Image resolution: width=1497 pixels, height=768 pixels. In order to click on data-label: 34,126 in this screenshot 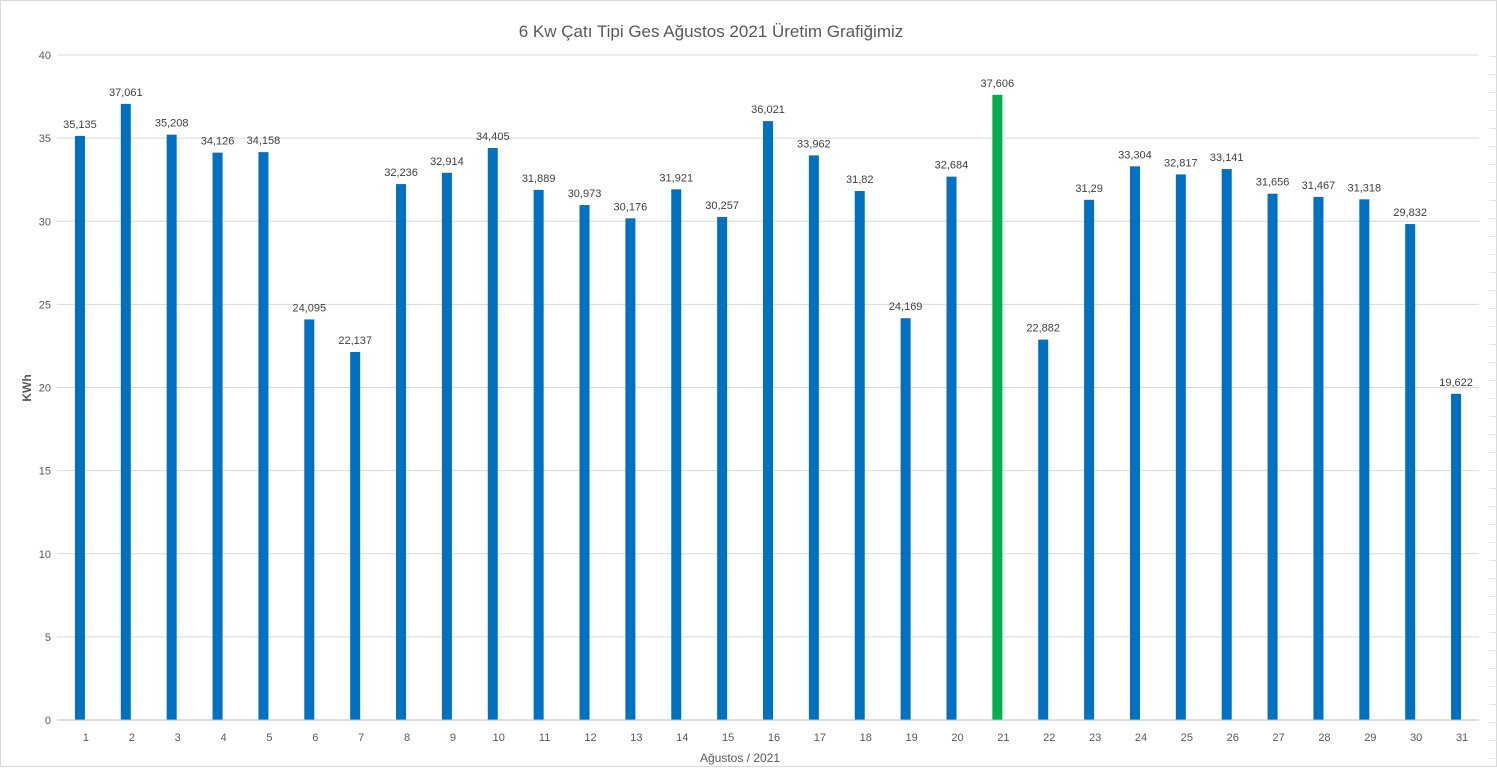, I will do `click(218, 142)`.